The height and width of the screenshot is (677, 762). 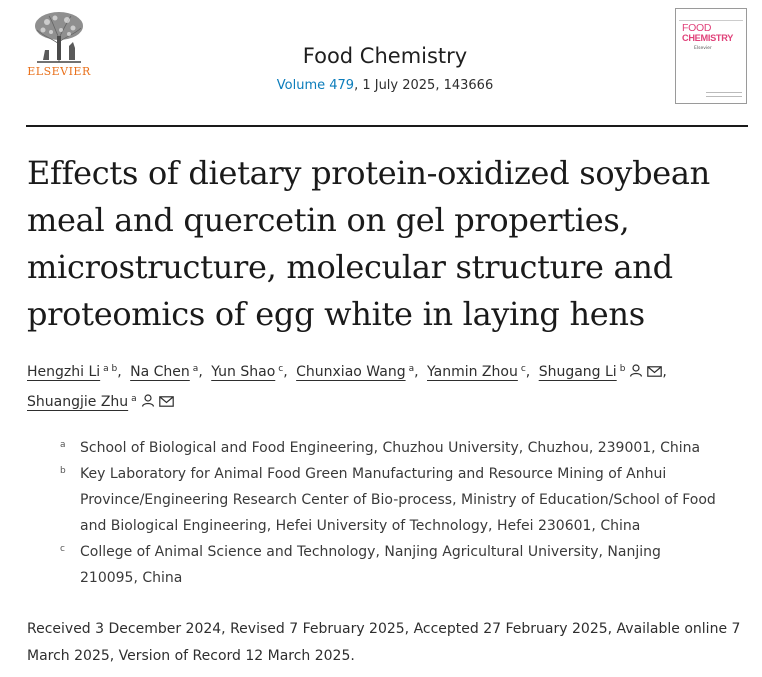 I want to click on author-affiliation-marks: b, so click(x=622, y=369).